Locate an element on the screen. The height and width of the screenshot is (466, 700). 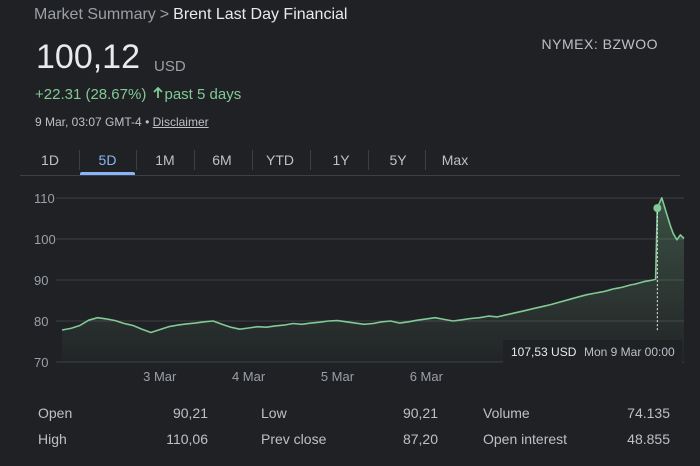
tab-1d: 1D is located at coordinates (50, 160).